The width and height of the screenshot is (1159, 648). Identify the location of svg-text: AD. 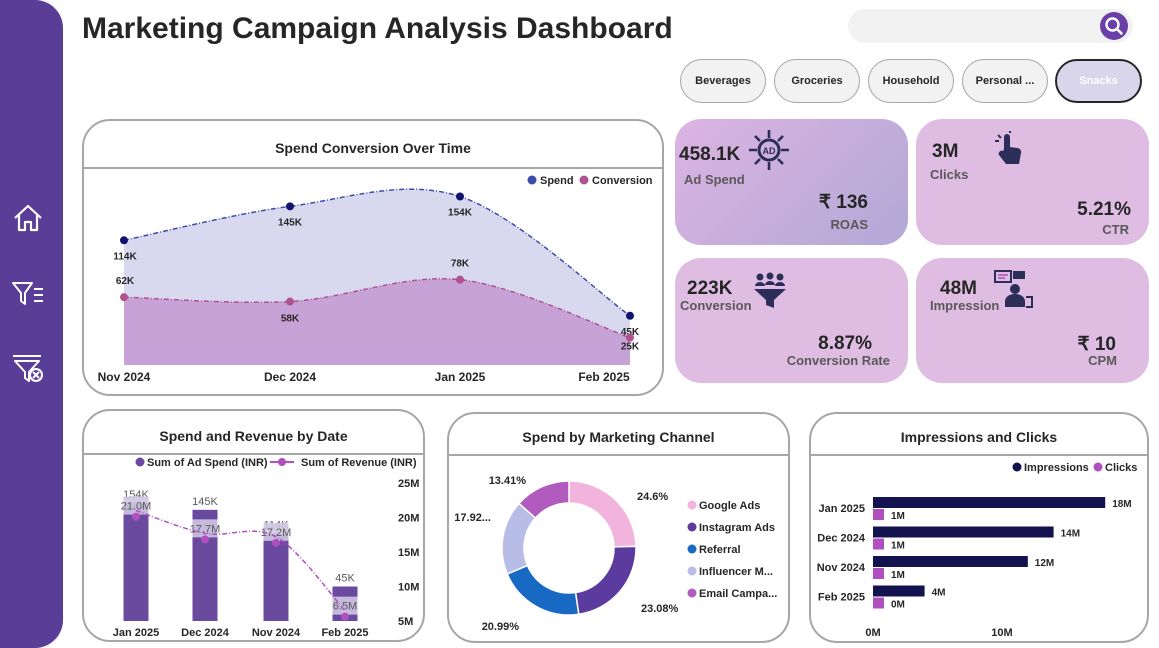
(769, 151).